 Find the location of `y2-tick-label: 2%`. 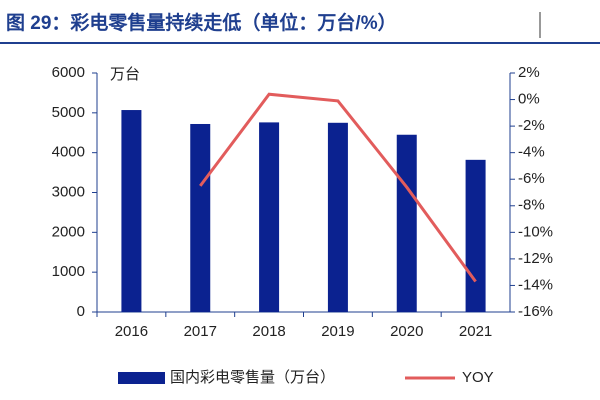

y2-tick-label: 2% is located at coordinates (529, 72).